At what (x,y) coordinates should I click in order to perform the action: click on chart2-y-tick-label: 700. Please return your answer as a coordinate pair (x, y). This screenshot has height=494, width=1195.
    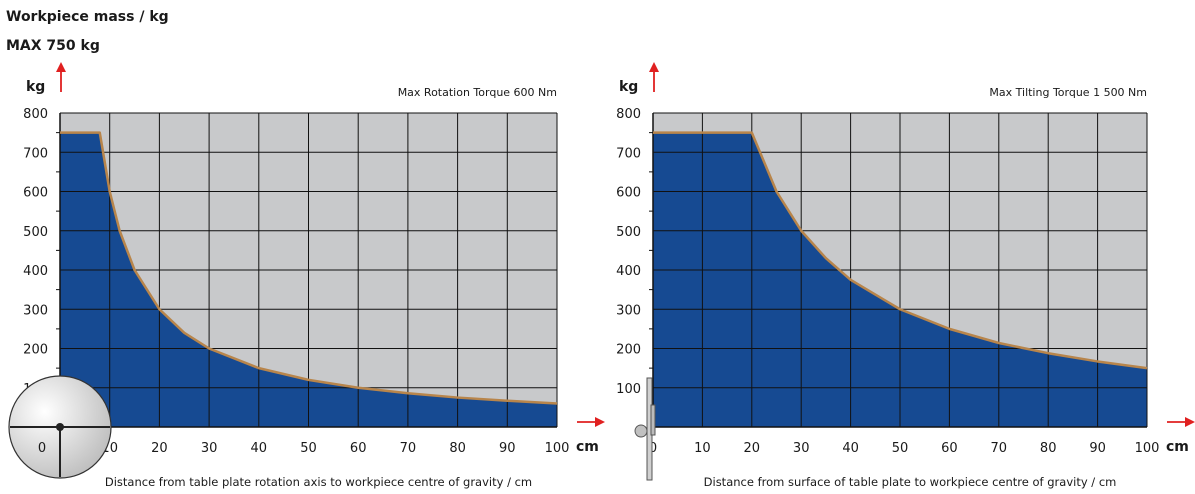
    Looking at the image, I should click on (628, 153).